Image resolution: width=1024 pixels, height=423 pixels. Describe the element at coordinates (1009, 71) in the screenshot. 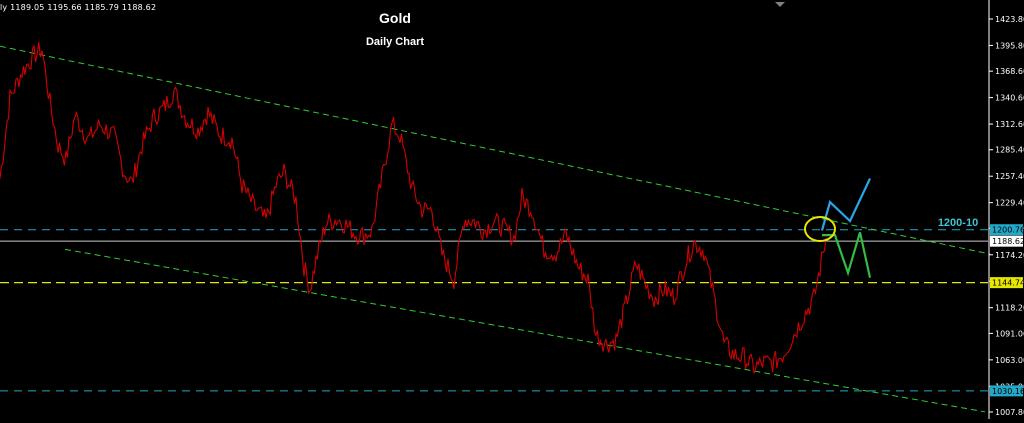

I see `y-tick-label-2: 1368.60` at that location.